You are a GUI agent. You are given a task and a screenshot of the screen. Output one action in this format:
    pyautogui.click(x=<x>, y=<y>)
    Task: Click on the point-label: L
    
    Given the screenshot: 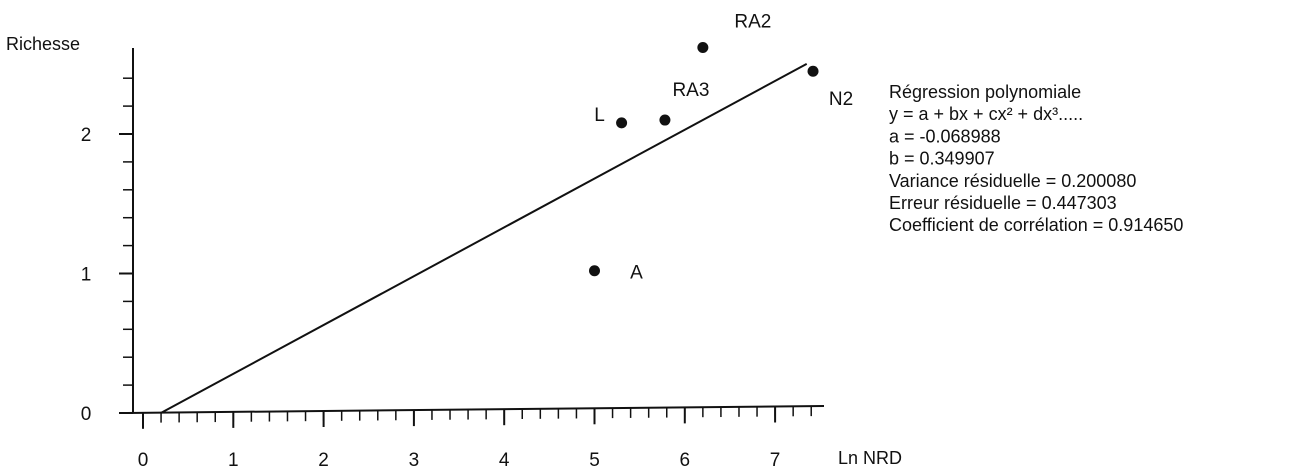 What is the action you would take?
    pyautogui.click(x=599, y=115)
    